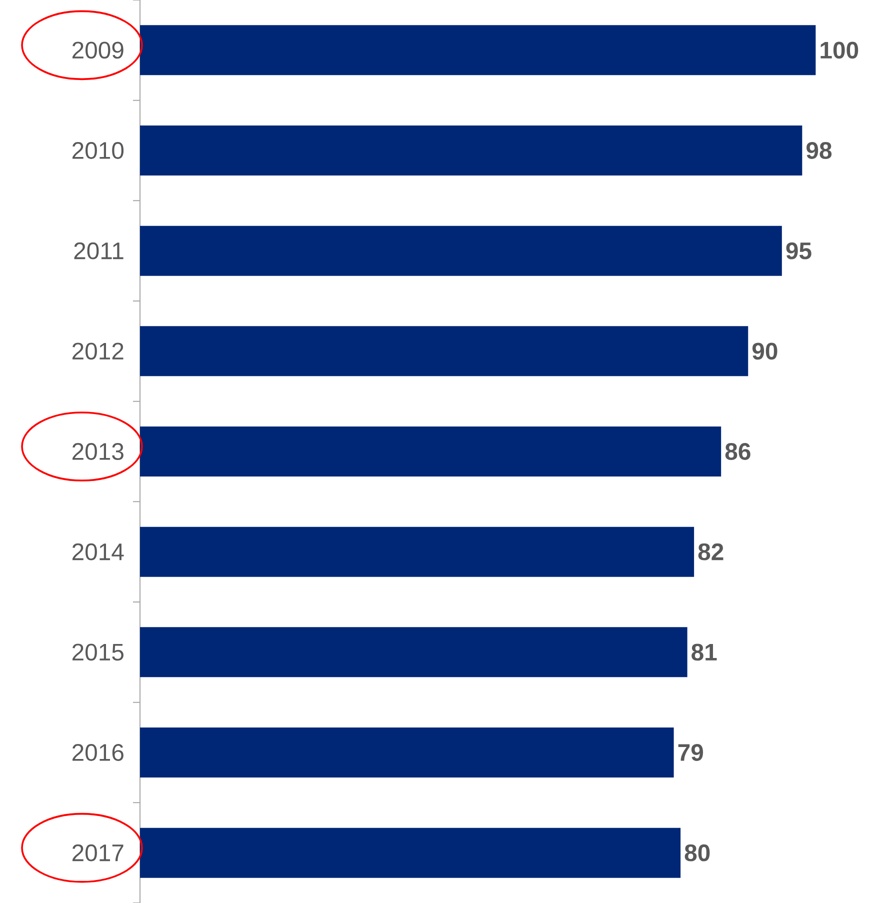  I want to click on data-label: 86, so click(737, 451).